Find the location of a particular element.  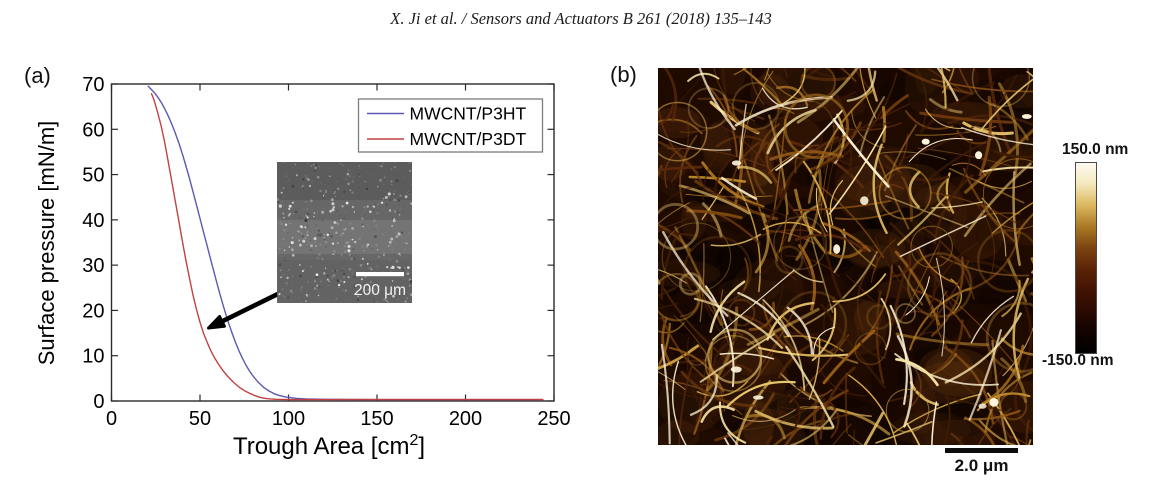

inset-scale-bar is located at coordinates (380, 274).